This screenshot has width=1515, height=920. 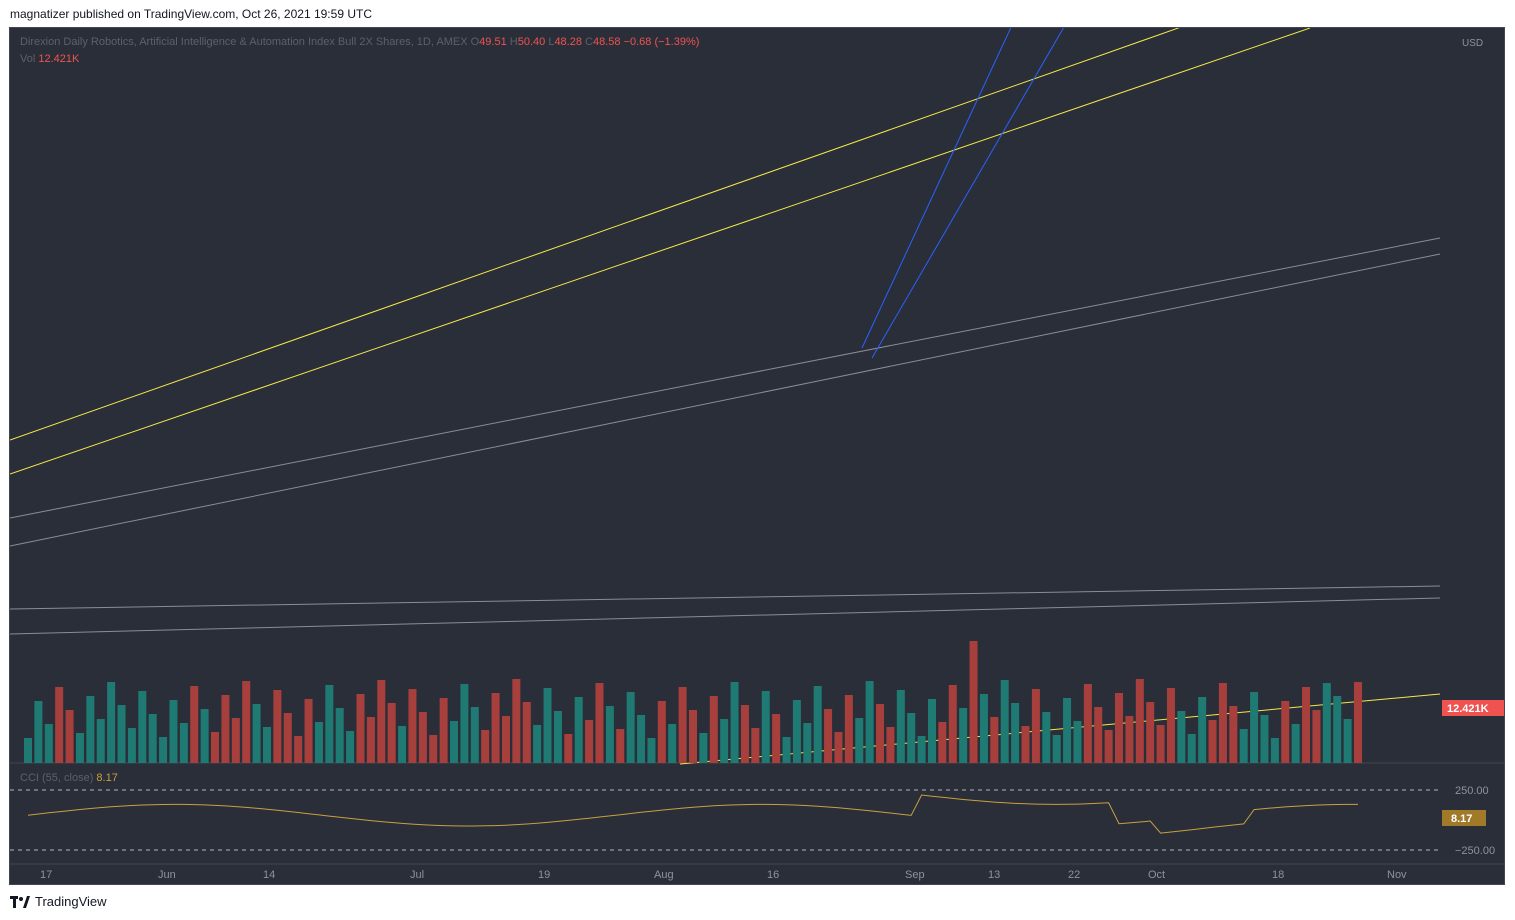 I want to click on cci-tag: 8.17, so click(x=1461, y=819).